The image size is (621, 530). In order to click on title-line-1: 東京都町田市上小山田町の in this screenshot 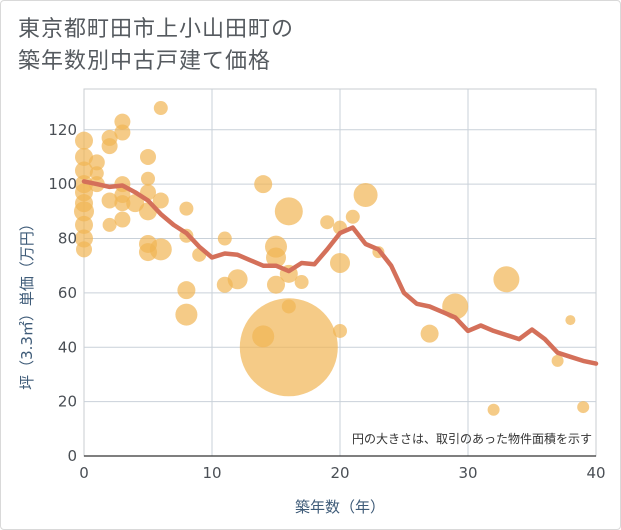, I will do `click(156, 29)`.